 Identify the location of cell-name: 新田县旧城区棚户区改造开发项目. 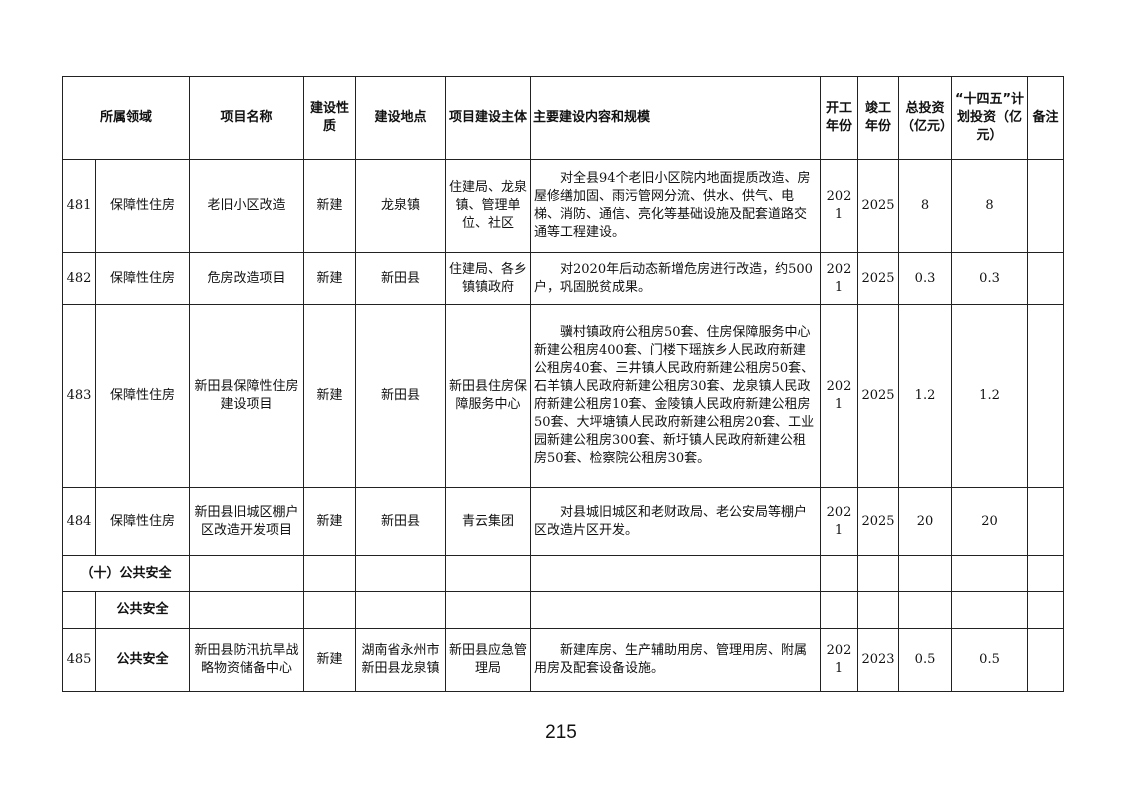
(247, 521).